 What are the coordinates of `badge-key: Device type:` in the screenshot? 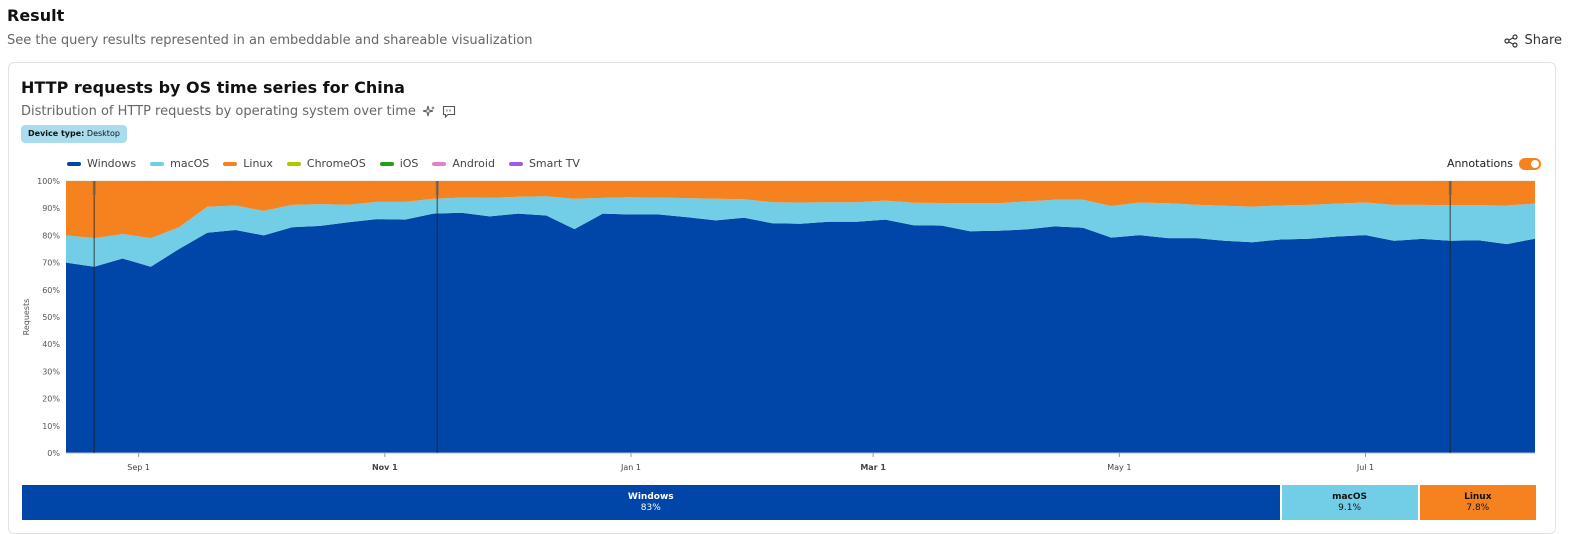 It's located at (56, 133).